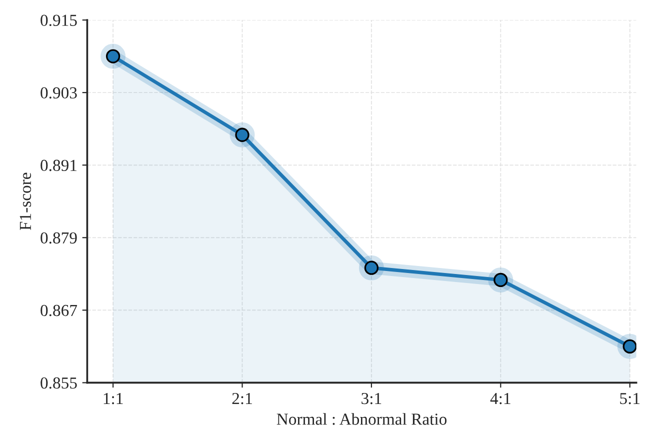 The height and width of the screenshot is (445, 646). What do you see at coordinates (372, 398) in the screenshot?
I see `x-tick-label: 3:1` at bounding box center [372, 398].